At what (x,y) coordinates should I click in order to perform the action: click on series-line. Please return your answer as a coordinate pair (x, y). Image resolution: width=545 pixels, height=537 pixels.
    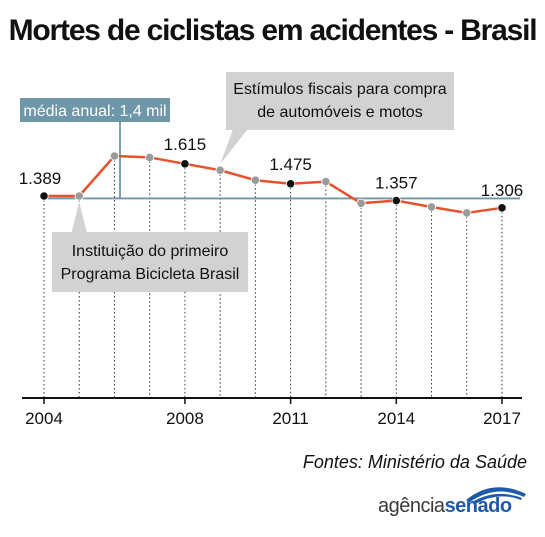
    Looking at the image, I should click on (273, 184).